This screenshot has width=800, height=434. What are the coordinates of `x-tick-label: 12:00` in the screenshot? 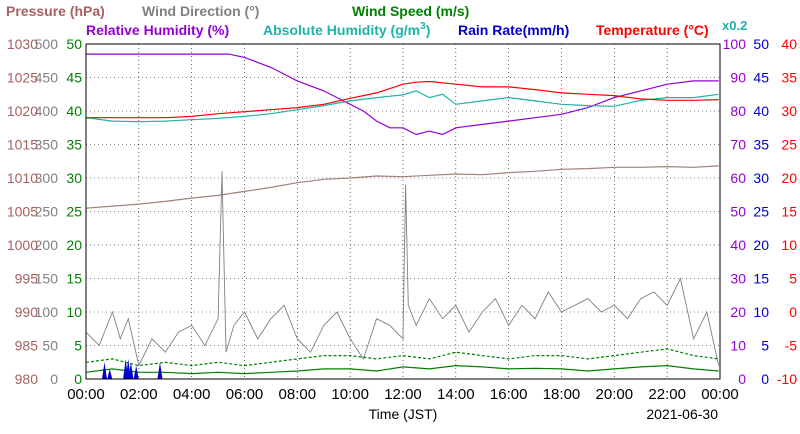 It's located at (403, 394).